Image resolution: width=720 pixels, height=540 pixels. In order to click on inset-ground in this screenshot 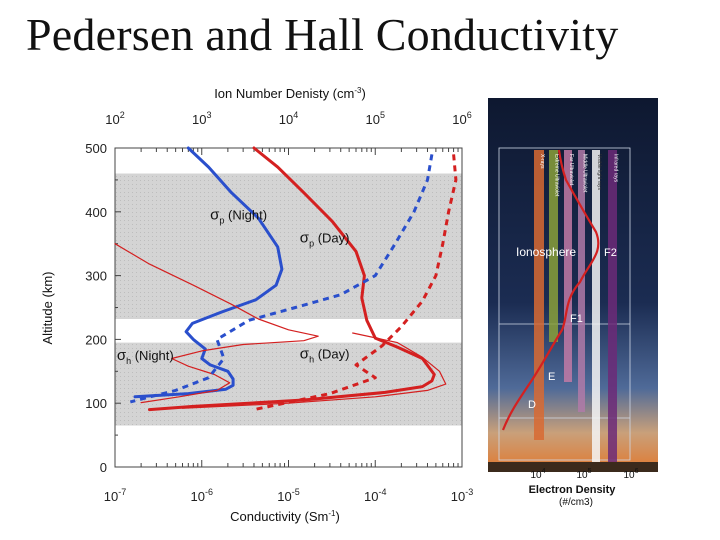, I will do `click(573, 467)`.